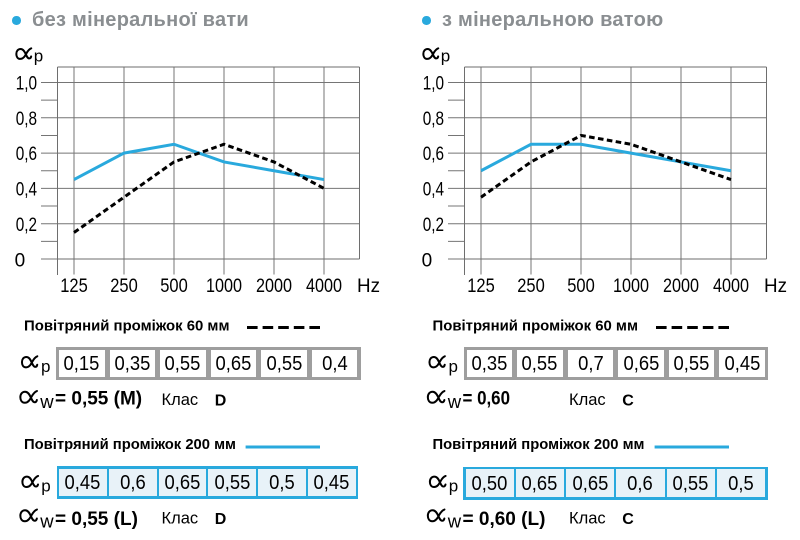 The height and width of the screenshot is (540, 800). I want to click on svg-text: = 0,55 (M), so click(98, 398).